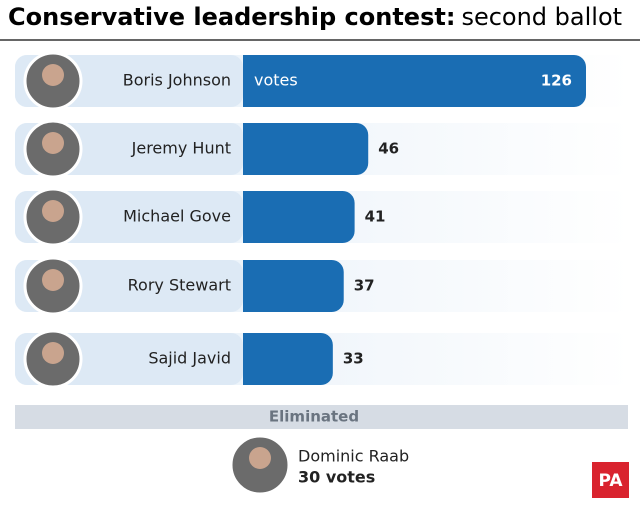 The height and width of the screenshot is (508, 640). I want to click on value-label: 126, so click(556, 81).